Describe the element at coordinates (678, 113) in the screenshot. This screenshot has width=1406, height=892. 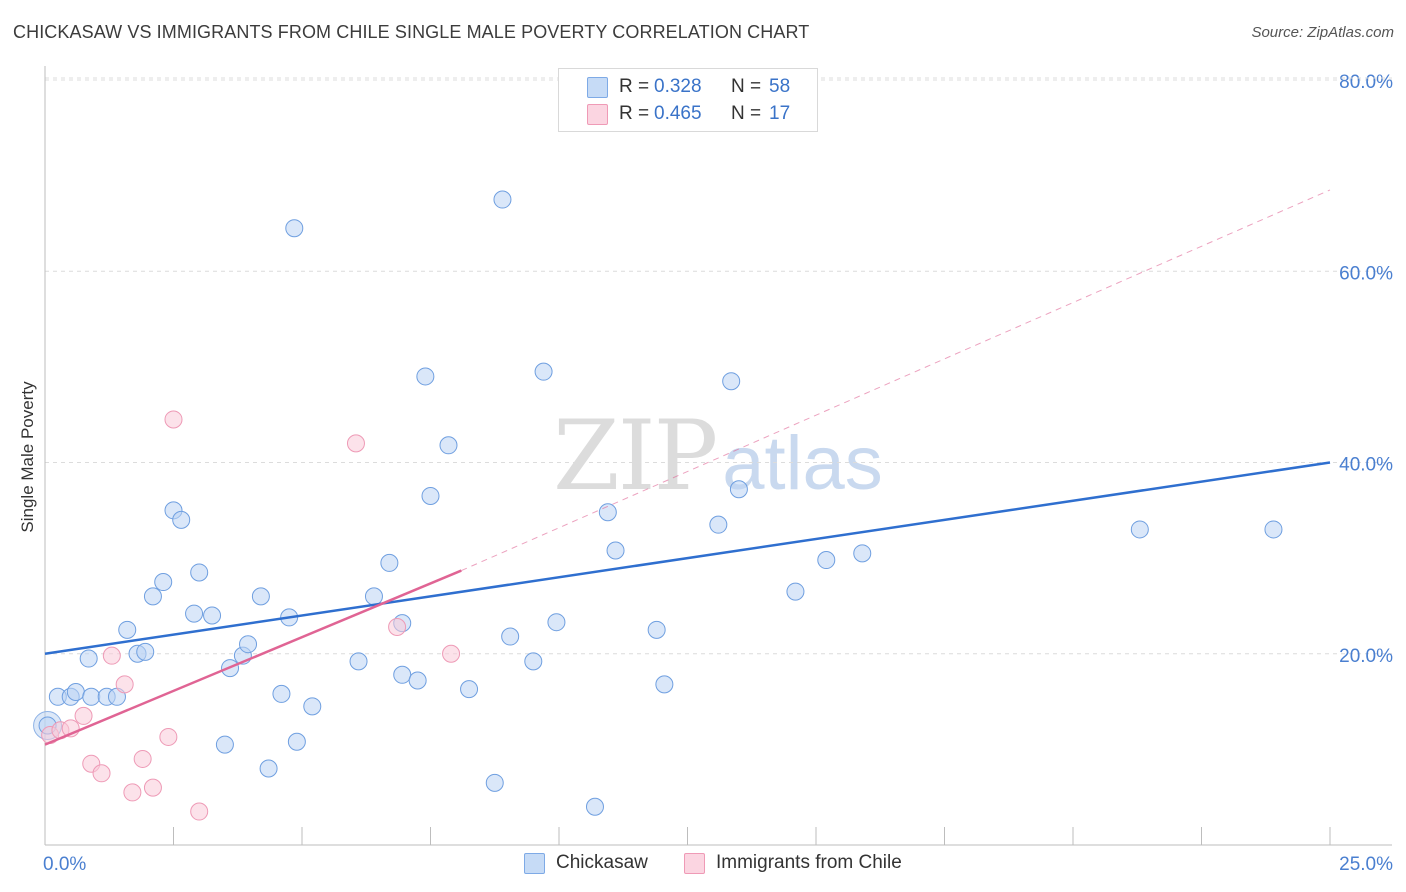
I see `legend-r-value: 0.465` at that location.